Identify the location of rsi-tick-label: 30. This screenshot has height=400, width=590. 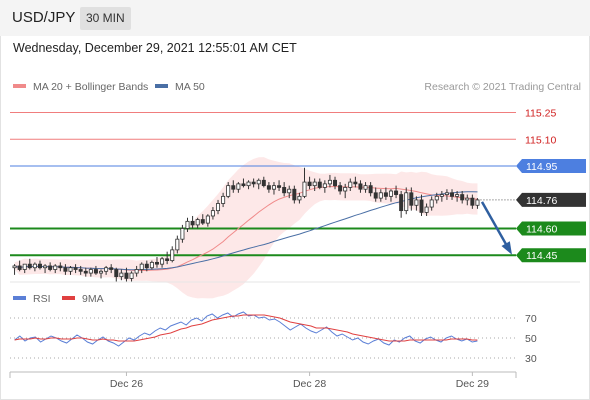
(531, 359).